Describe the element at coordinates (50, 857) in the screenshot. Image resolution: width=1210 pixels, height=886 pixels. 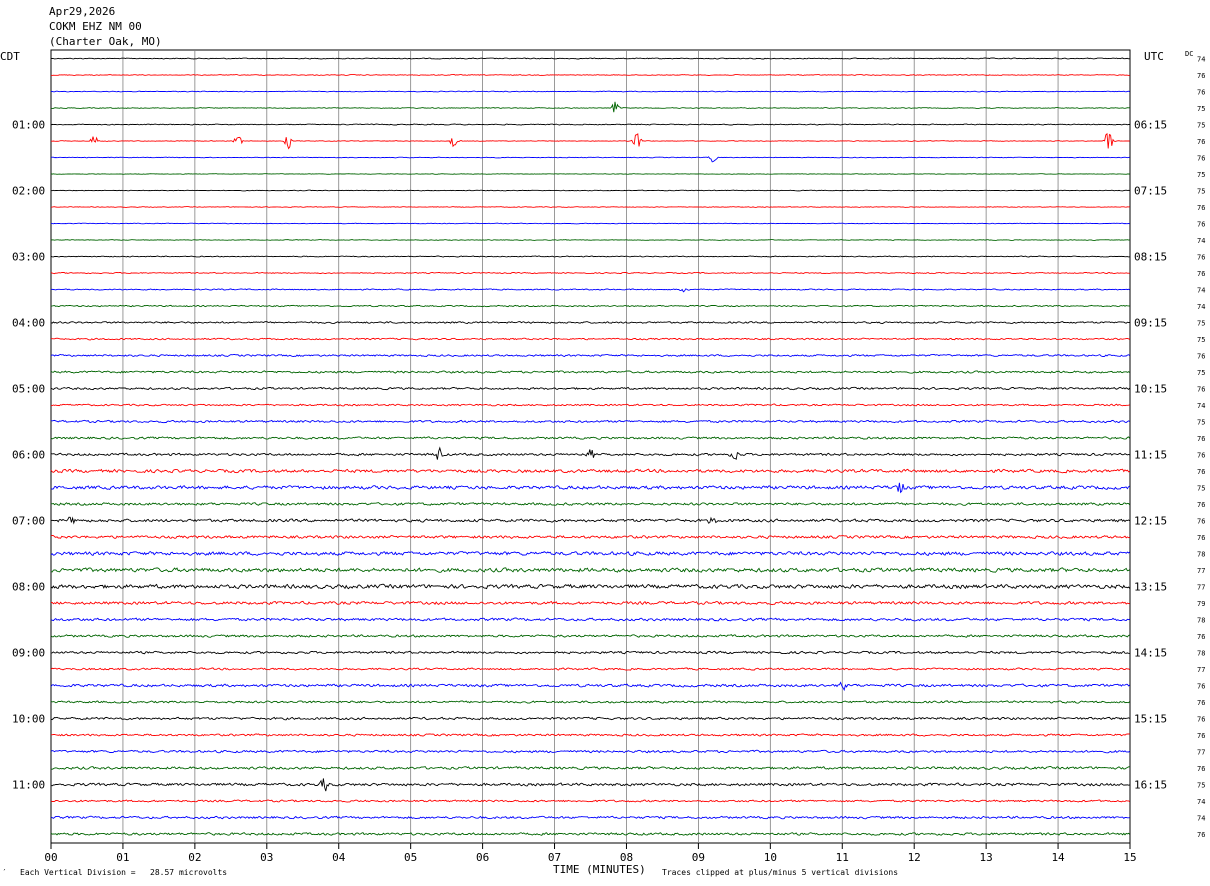
I see `x-tick-label: 00` at that location.